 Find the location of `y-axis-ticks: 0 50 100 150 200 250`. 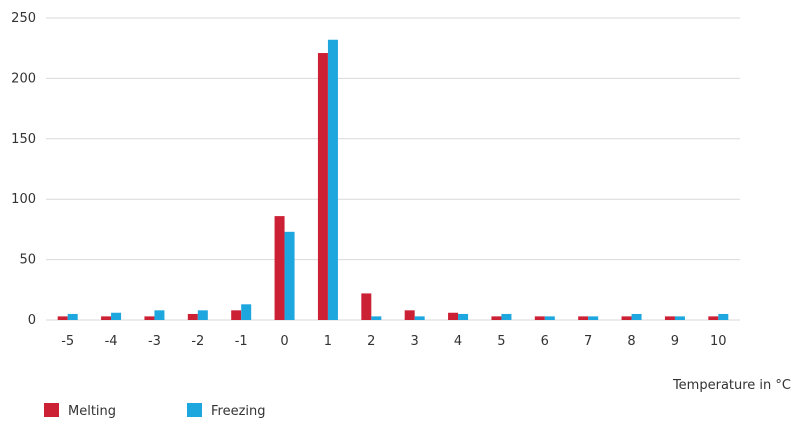

y-axis-ticks: 0 50 100 150 200 250 is located at coordinates (23, 169).